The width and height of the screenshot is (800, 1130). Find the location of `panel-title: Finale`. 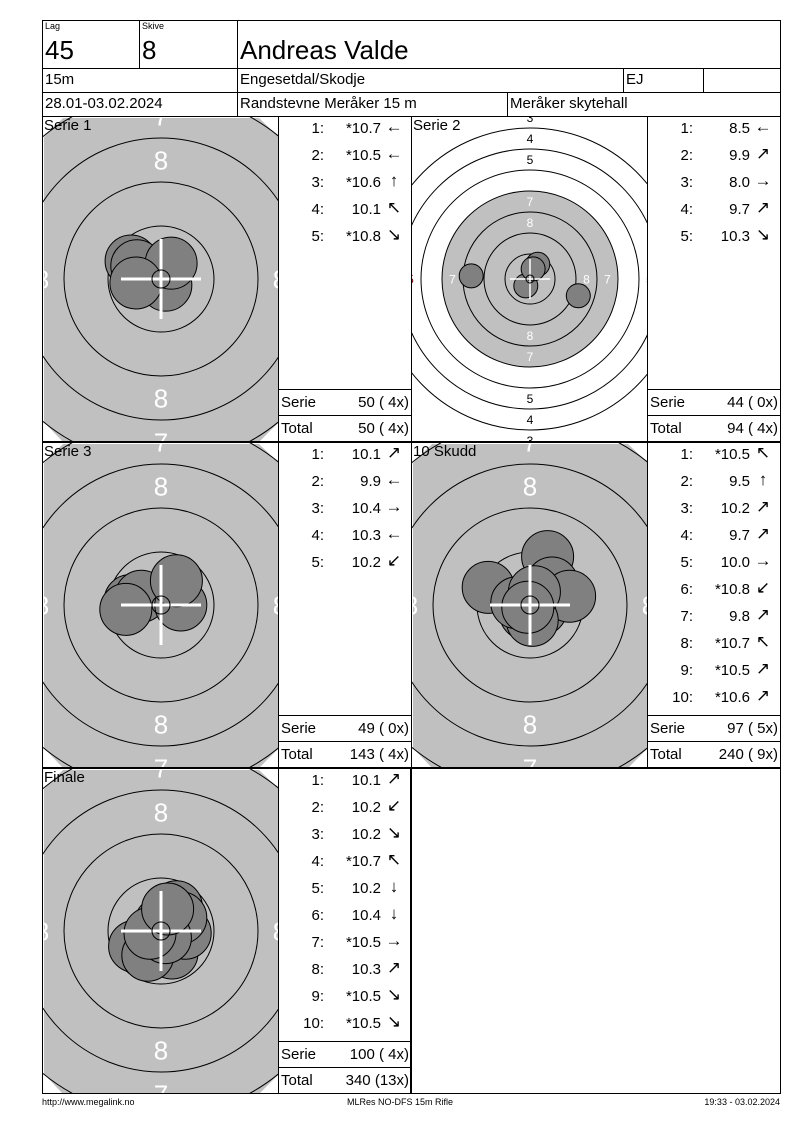

panel-title: Finale is located at coordinates (64, 777).